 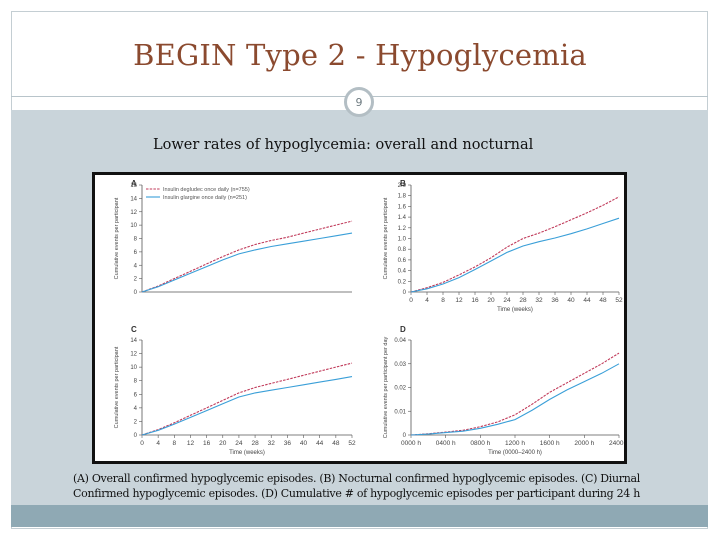 I want to click on y-tick-label: 1.2, so click(x=402, y=229).